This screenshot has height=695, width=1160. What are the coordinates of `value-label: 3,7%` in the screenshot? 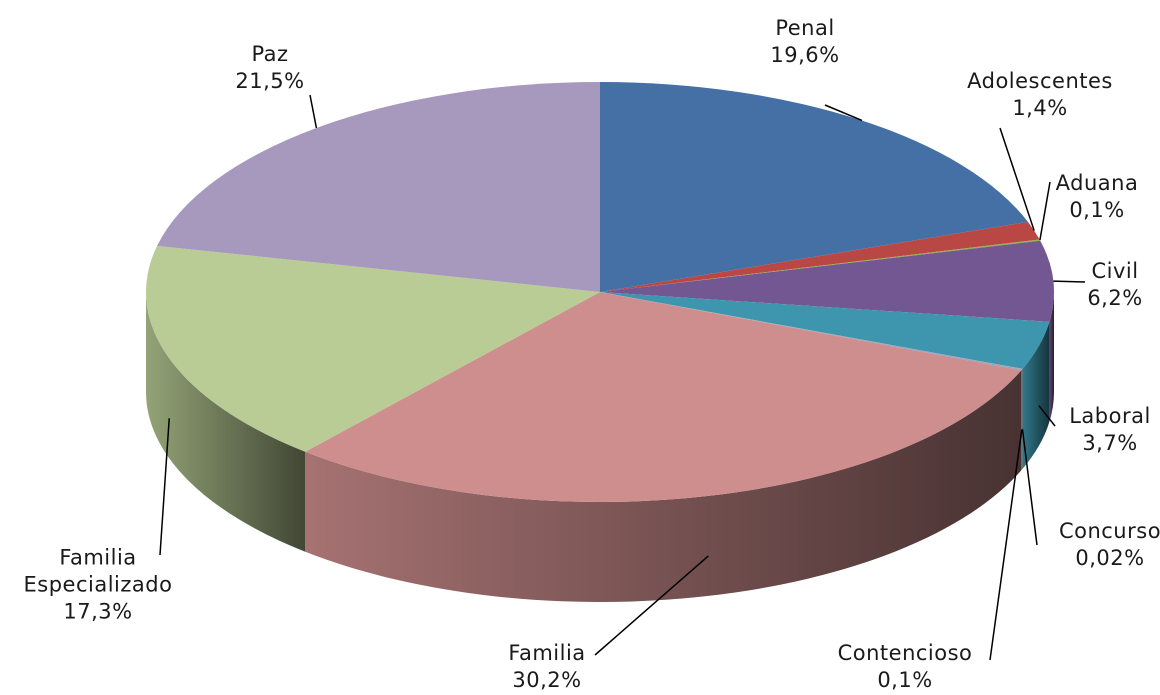 It's located at (1110, 443).